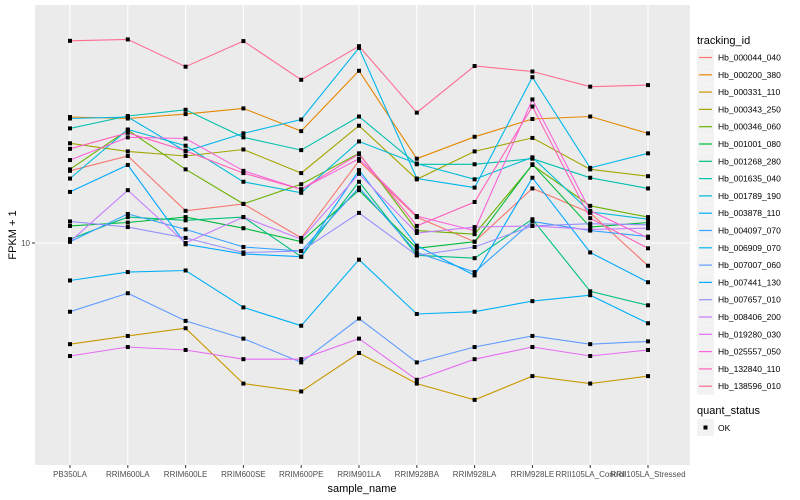  Describe the element at coordinates (728, 411) in the screenshot. I see `legend-title-shape: quant_status` at that location.